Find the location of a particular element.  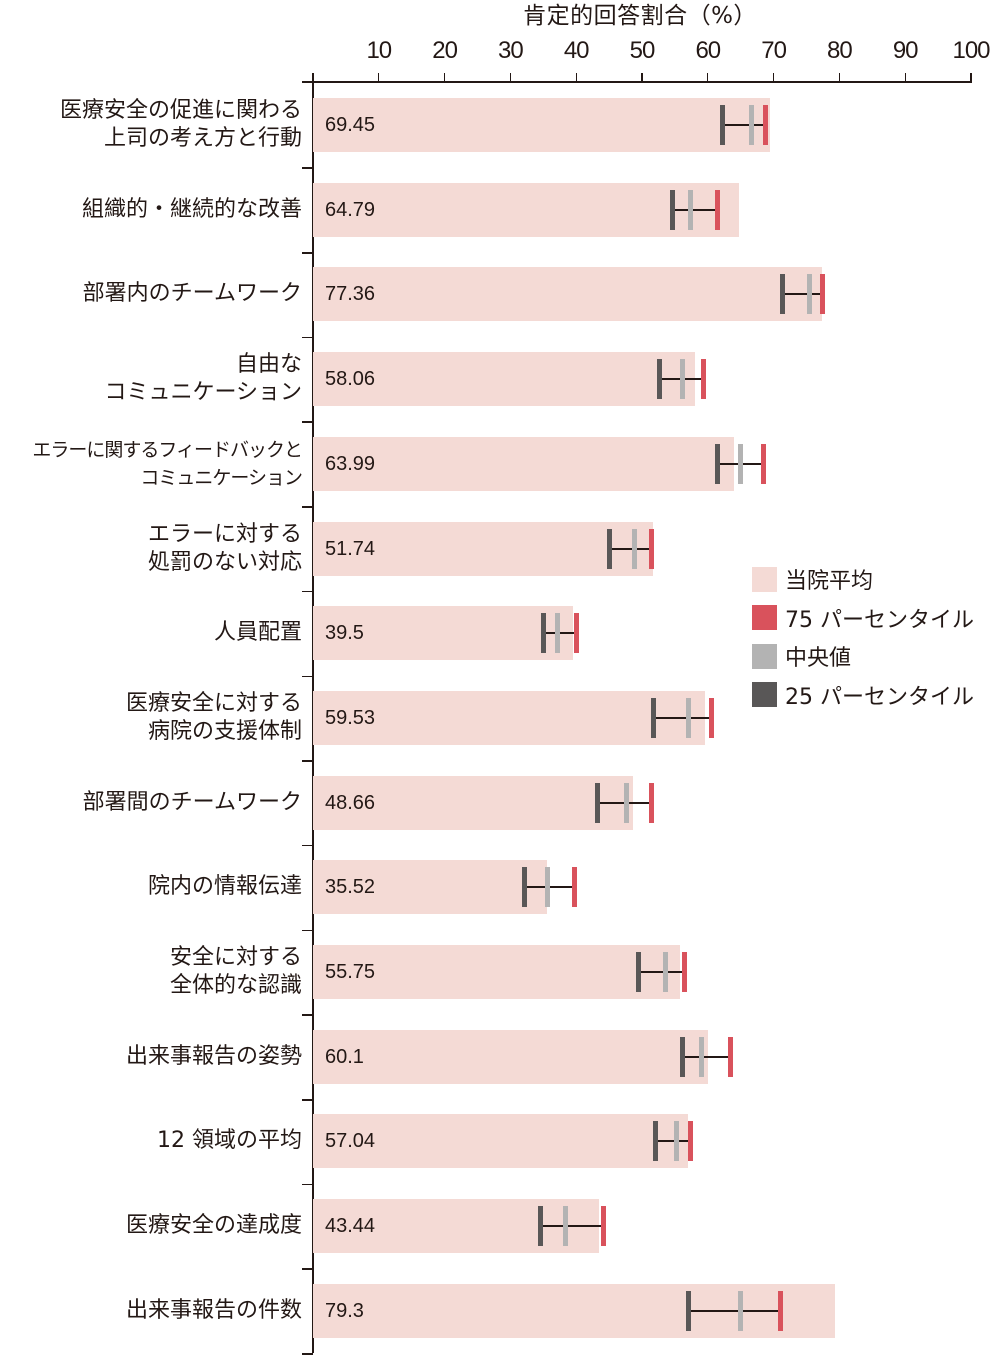

bar-row: 出来事報告の件数 79.3 is located at coordinates (496, 1310).